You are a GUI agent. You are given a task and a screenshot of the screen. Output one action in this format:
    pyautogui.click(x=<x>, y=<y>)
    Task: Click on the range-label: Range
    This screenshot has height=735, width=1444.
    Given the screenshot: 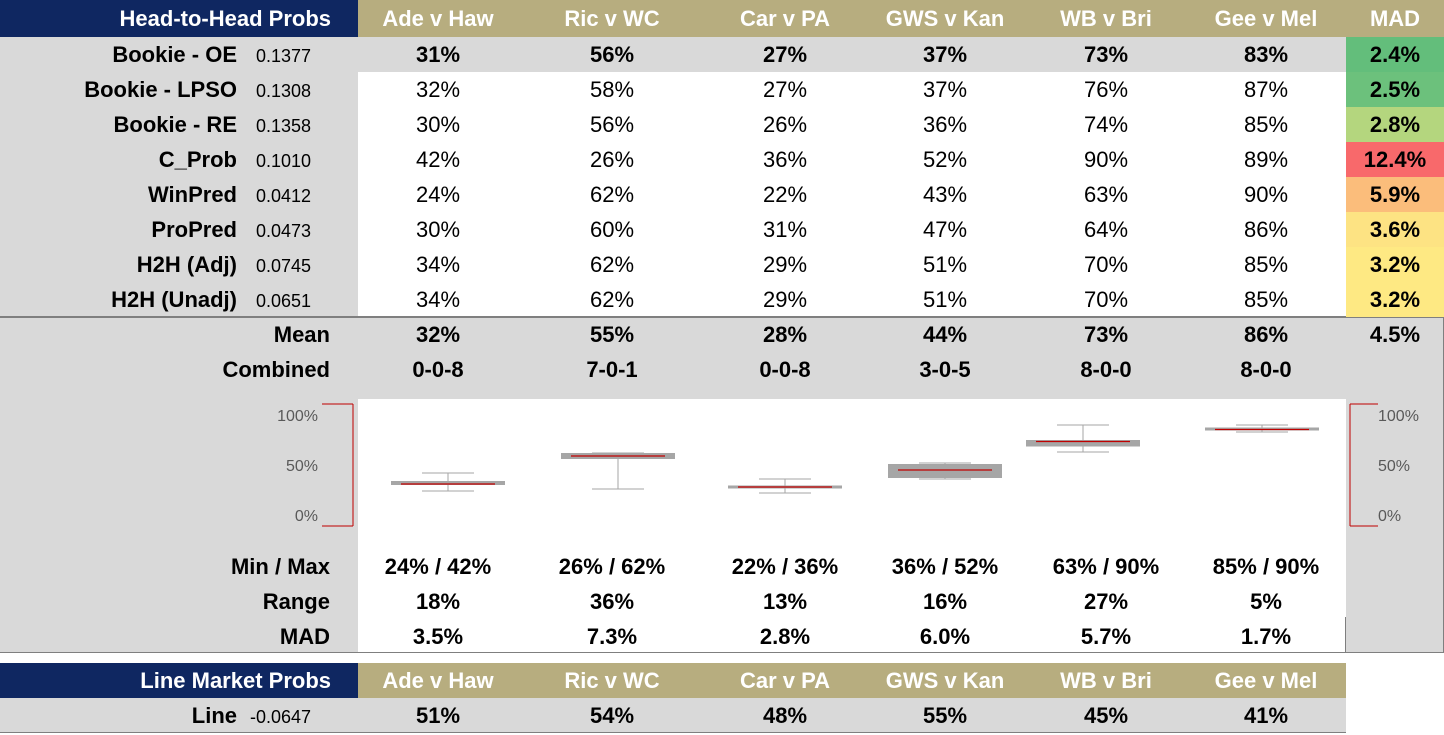 What is the action you would take?
    pyautogui.click(x=296, y=601)
    